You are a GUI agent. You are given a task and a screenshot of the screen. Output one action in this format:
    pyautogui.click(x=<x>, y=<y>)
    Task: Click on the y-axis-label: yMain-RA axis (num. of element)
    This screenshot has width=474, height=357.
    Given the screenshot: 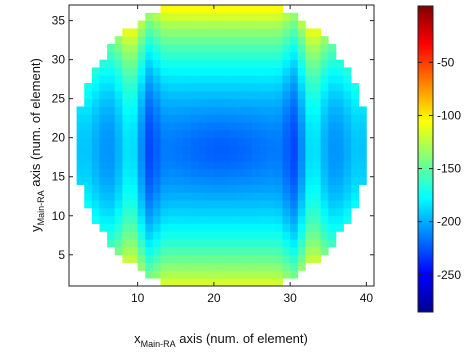 What is the action you would take?
    pyautogui.click(x=37, y=145)
    